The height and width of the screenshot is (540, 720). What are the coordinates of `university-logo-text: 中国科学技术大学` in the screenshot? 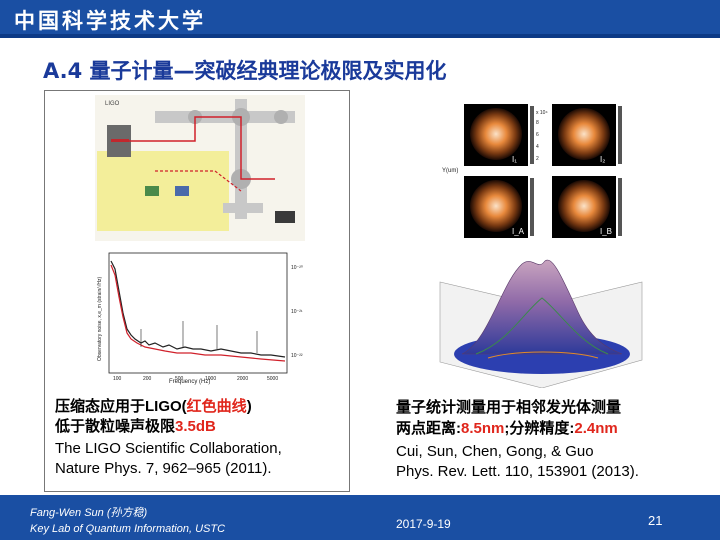 It's located at (110, 20).